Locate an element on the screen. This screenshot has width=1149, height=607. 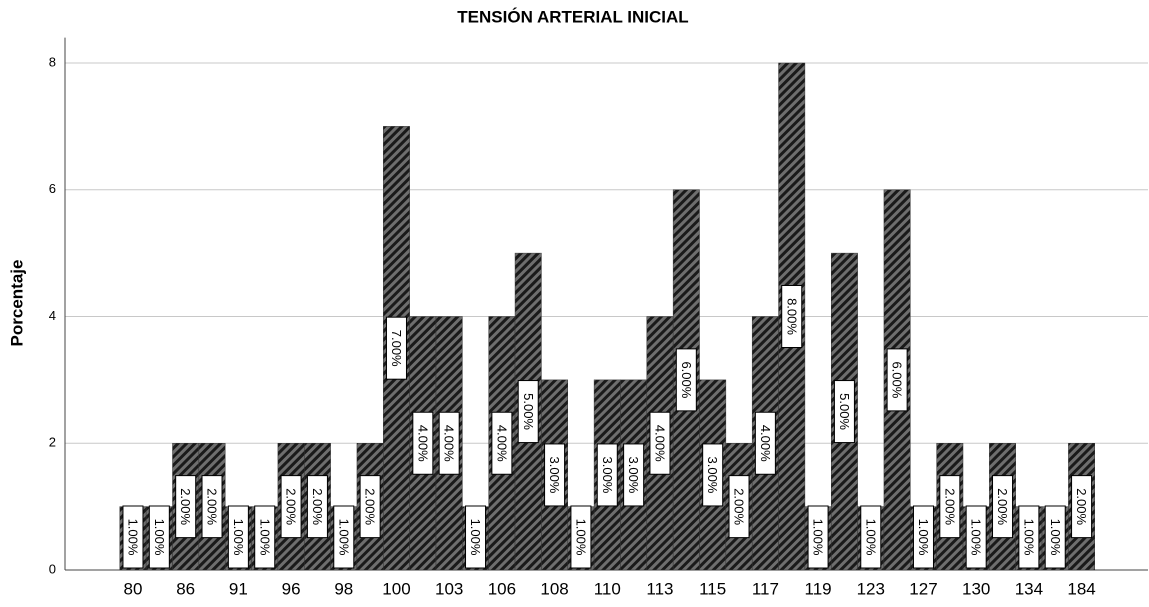
y-tick-label: 2 is located at coordinates (52, 442).